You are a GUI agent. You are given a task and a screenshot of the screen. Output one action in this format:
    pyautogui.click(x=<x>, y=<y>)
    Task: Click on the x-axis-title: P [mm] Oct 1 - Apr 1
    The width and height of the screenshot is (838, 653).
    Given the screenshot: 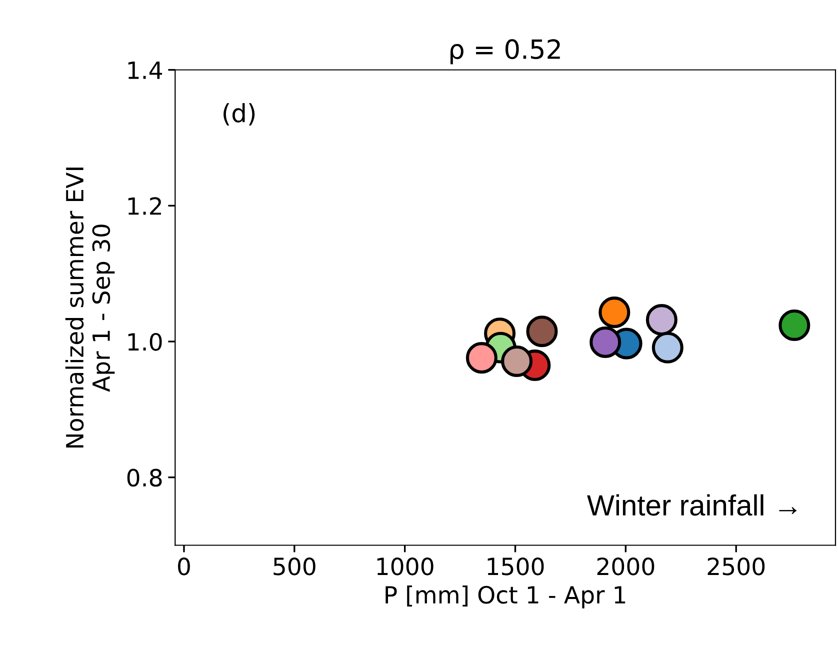 What is the action you would take?
    pyautogui.click(x=506, y=596)
    